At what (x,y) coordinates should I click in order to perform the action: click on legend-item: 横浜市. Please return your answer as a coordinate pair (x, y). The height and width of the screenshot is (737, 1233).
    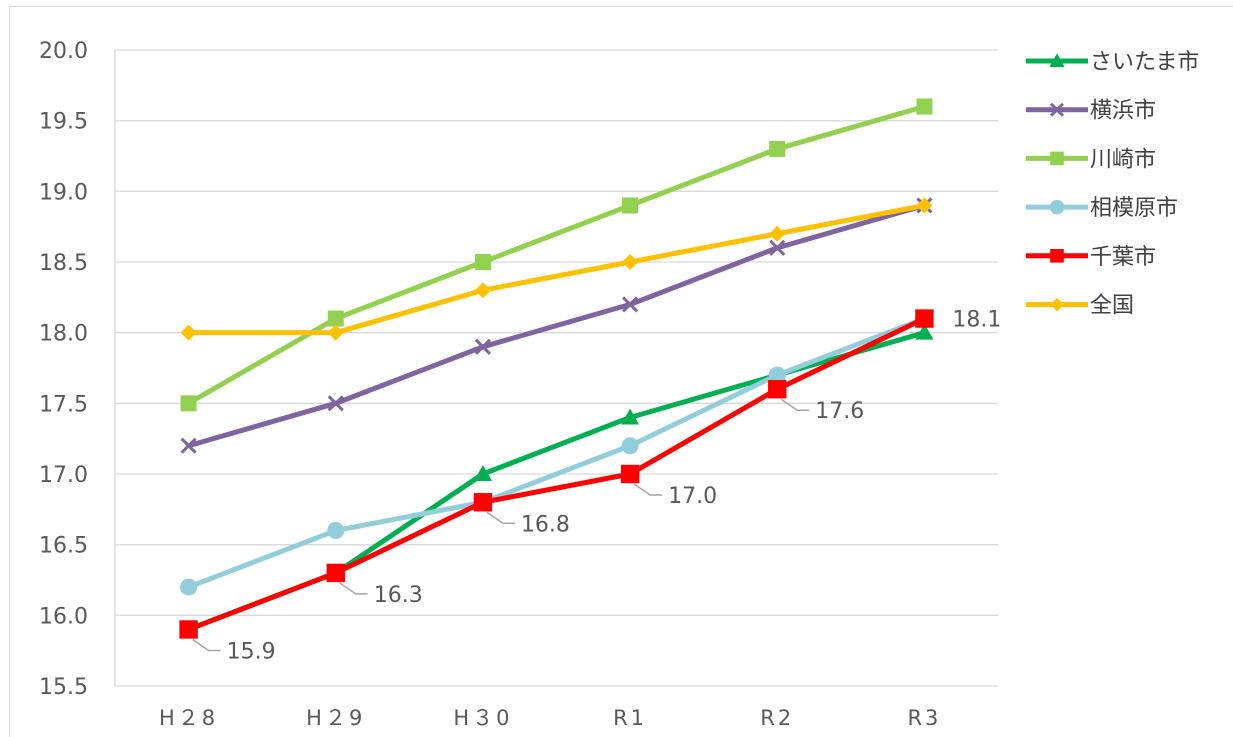
    Looking at the image, I should click on (1091, 111).